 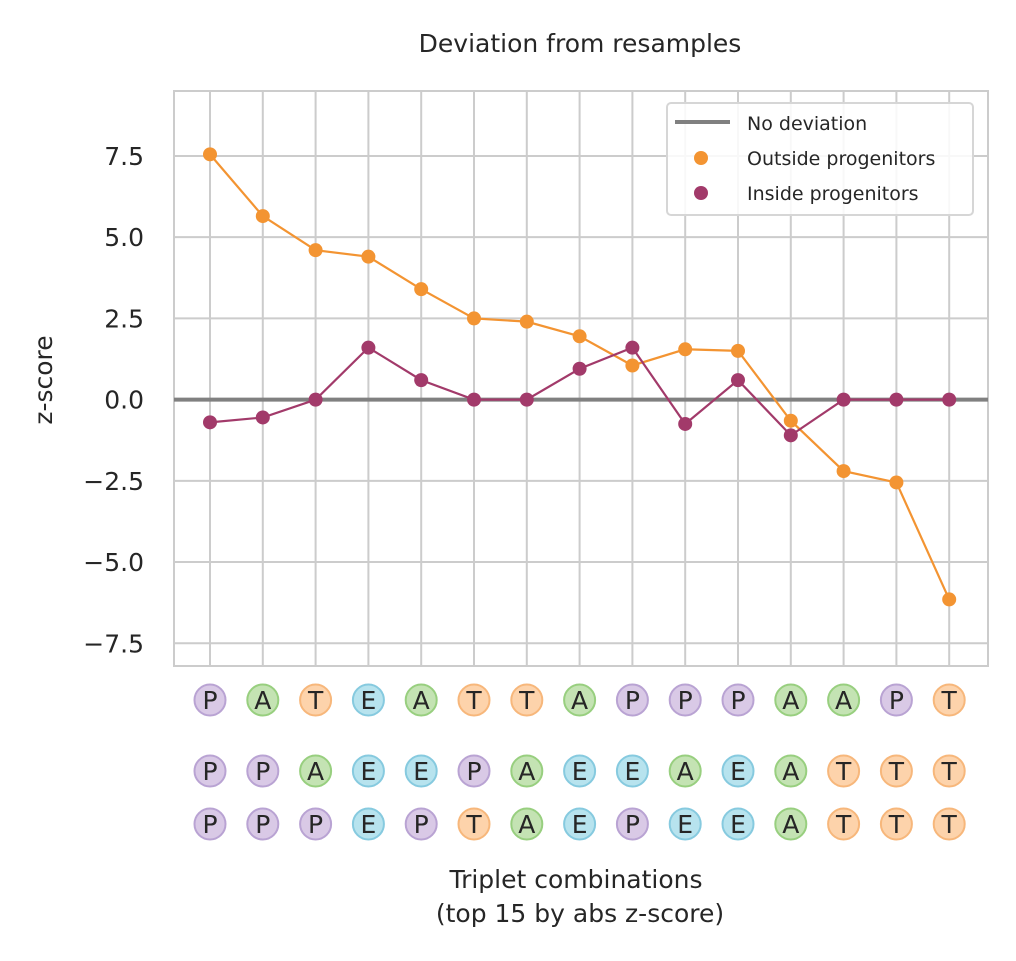 I want to click on y-axis-ticks: 7.5 5.0 2.5 0.0 −2.5 −5.0 −7.5, so click(x=113, y=400).